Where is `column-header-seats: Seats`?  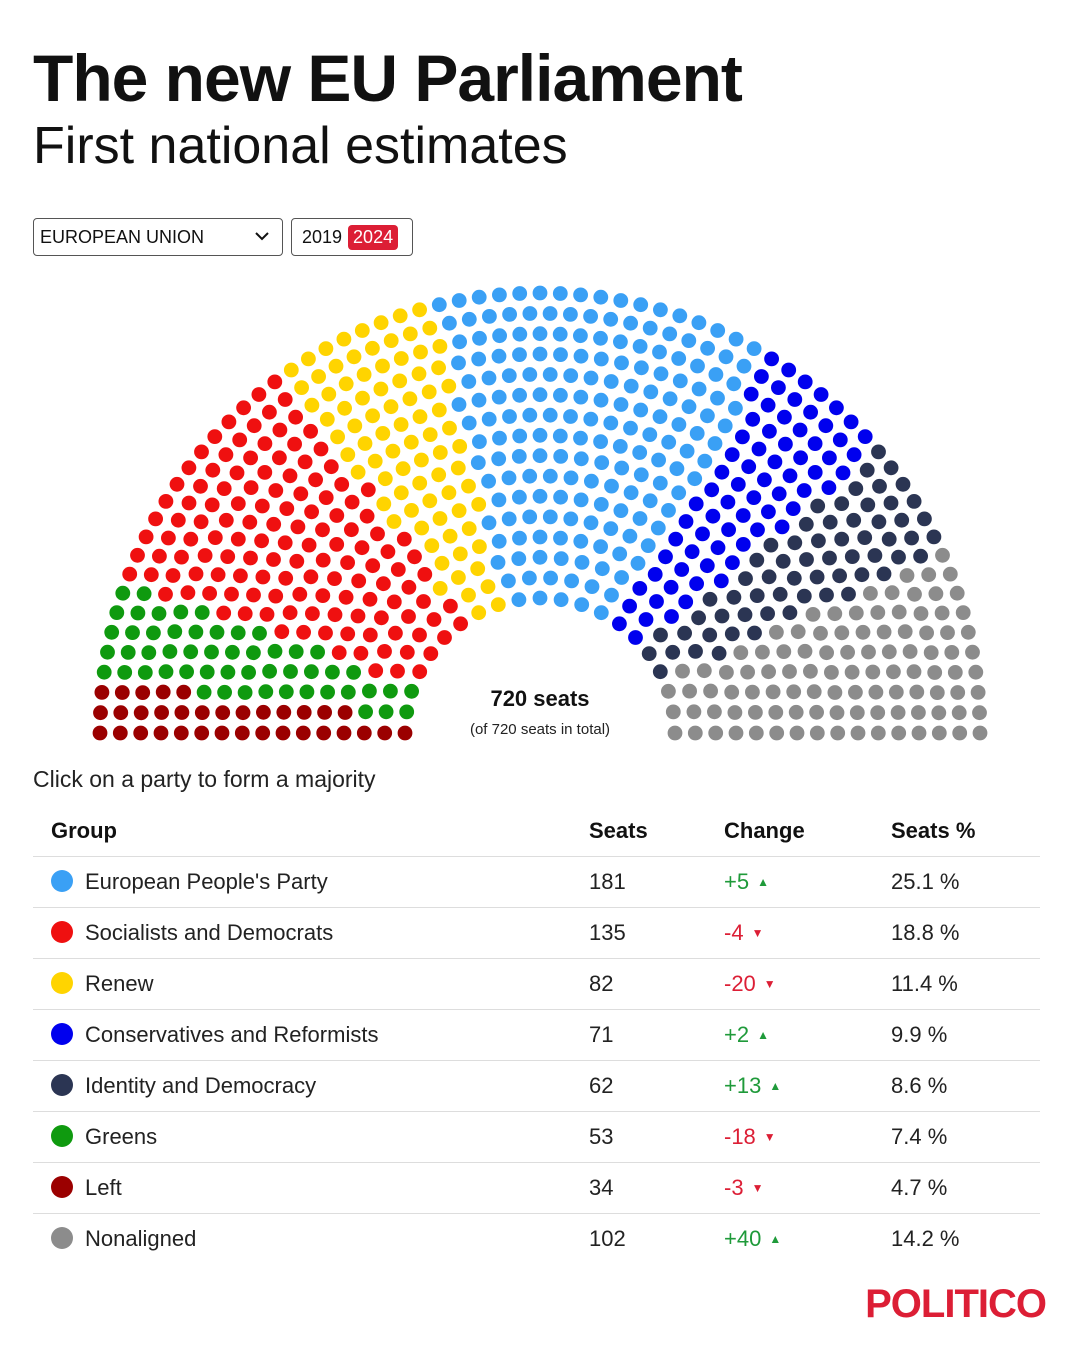
column-header-seats: Seats is located at coordinates (656, 831).